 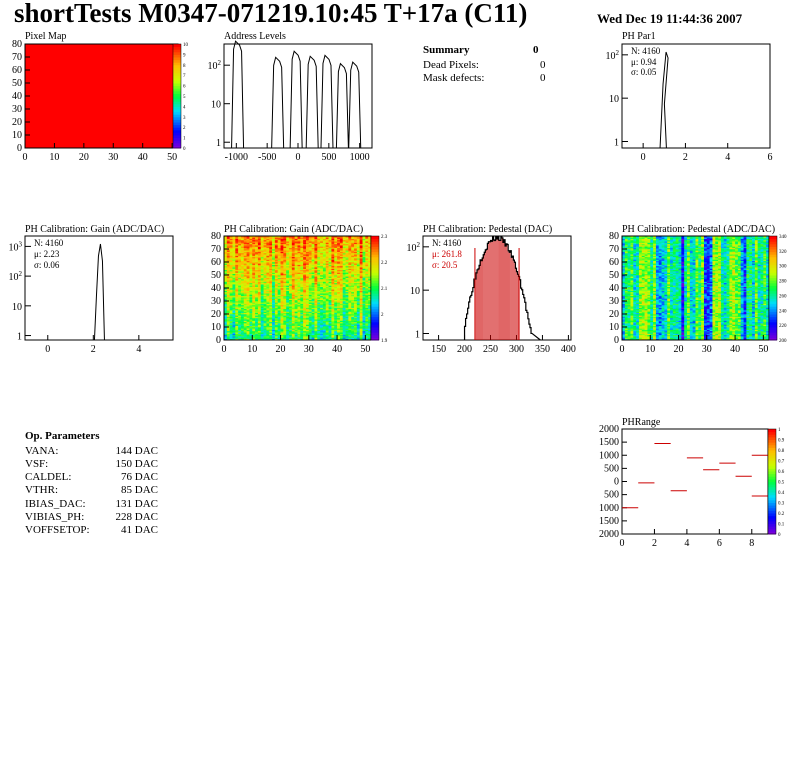 I want to click on x-tick-label: 30, so click(x=309, y=349).